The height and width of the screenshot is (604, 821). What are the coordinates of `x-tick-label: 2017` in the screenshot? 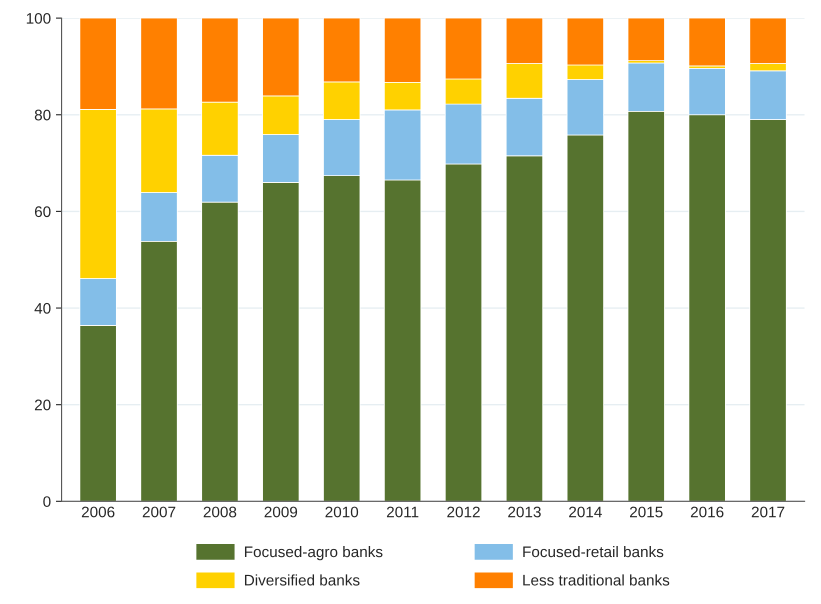 It's located at (768, 512).